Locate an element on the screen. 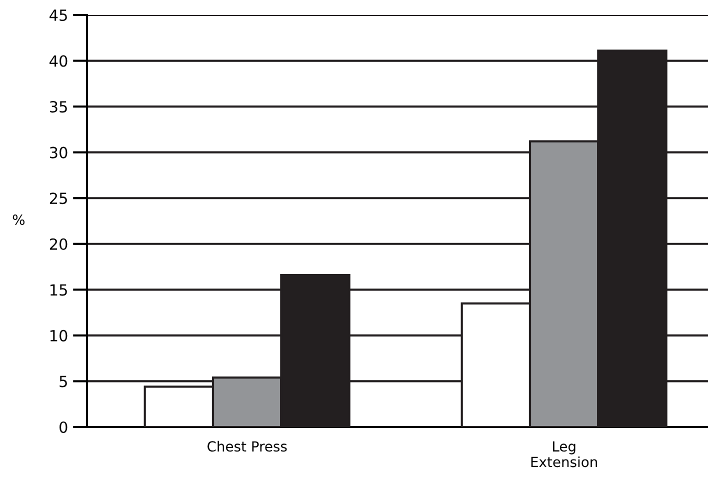 This screenshot has width=708, height=489. x-tick-label: Leg Extension is located at coordinates (564, 454).